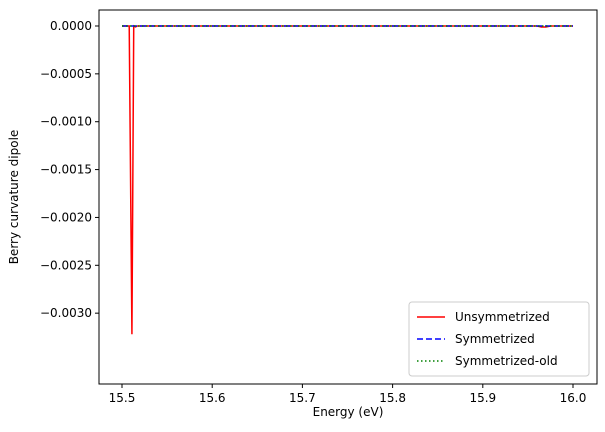  What do you see at coordinates (66, 313) in the screenshot?
I see `y-tick-label: −0.0030` at bounding box center [66, 313].